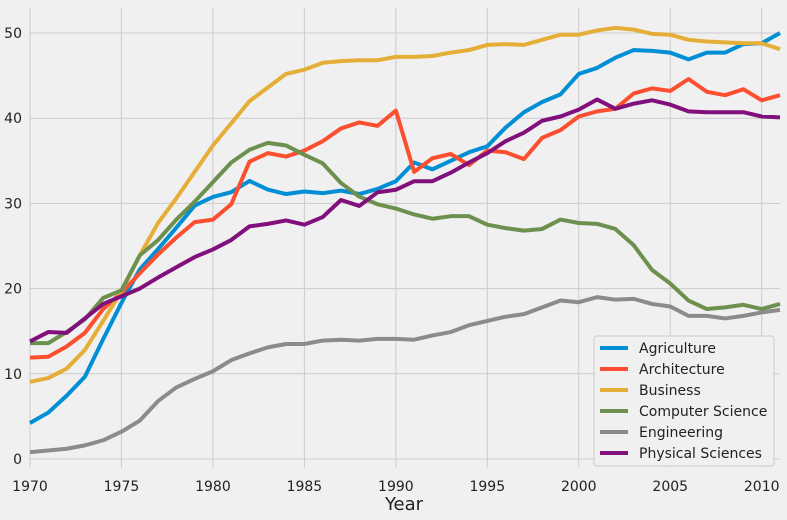  I want to click on legend-label: Architecture, so click(682, 370).